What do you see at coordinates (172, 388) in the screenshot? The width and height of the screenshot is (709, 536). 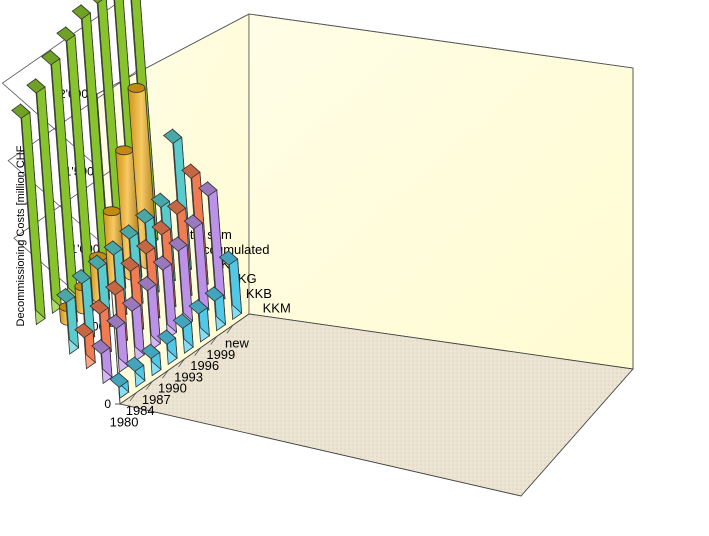 I see `x-category-label: 1990` at bounding box center [172, 388].